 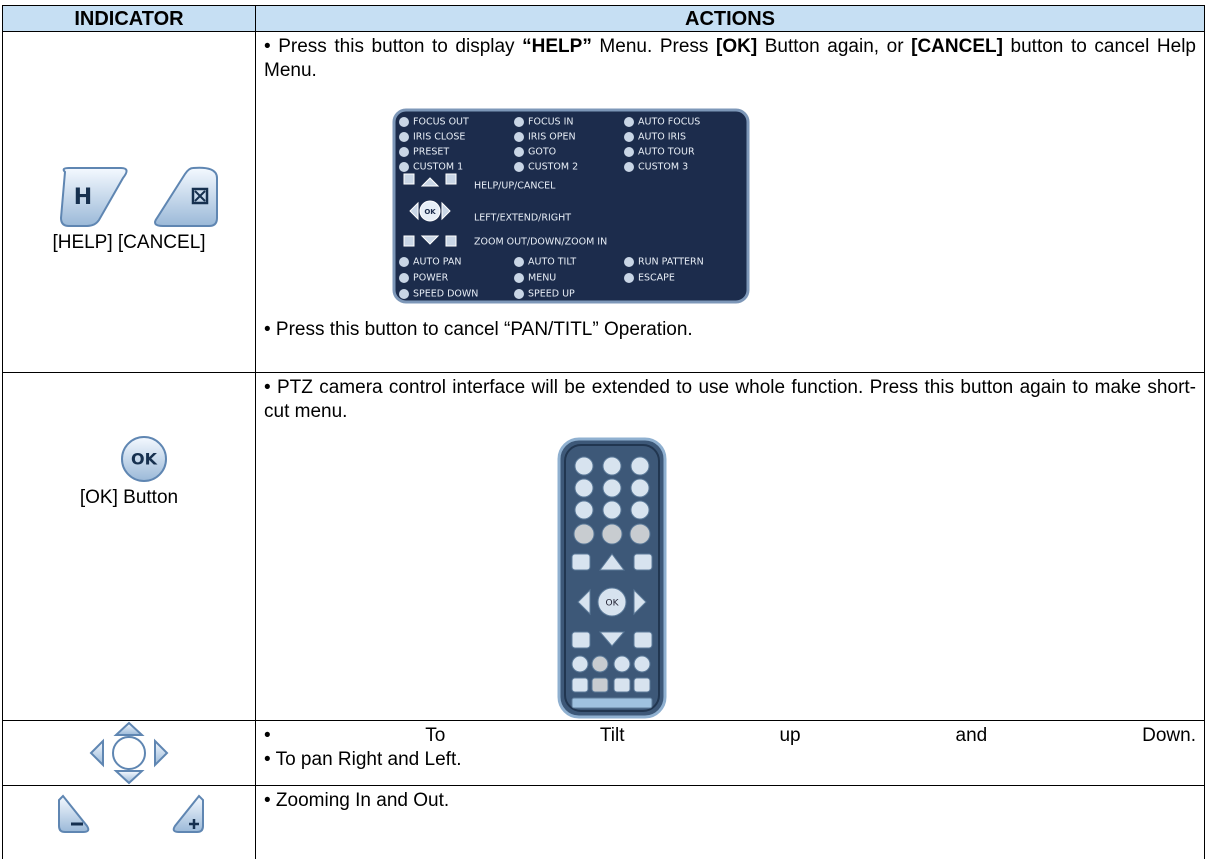 What do you see at coordinates (957, 46) in the screenshot?
I see `bold-text: [CANCEL]` at bounding box center [957, 46].